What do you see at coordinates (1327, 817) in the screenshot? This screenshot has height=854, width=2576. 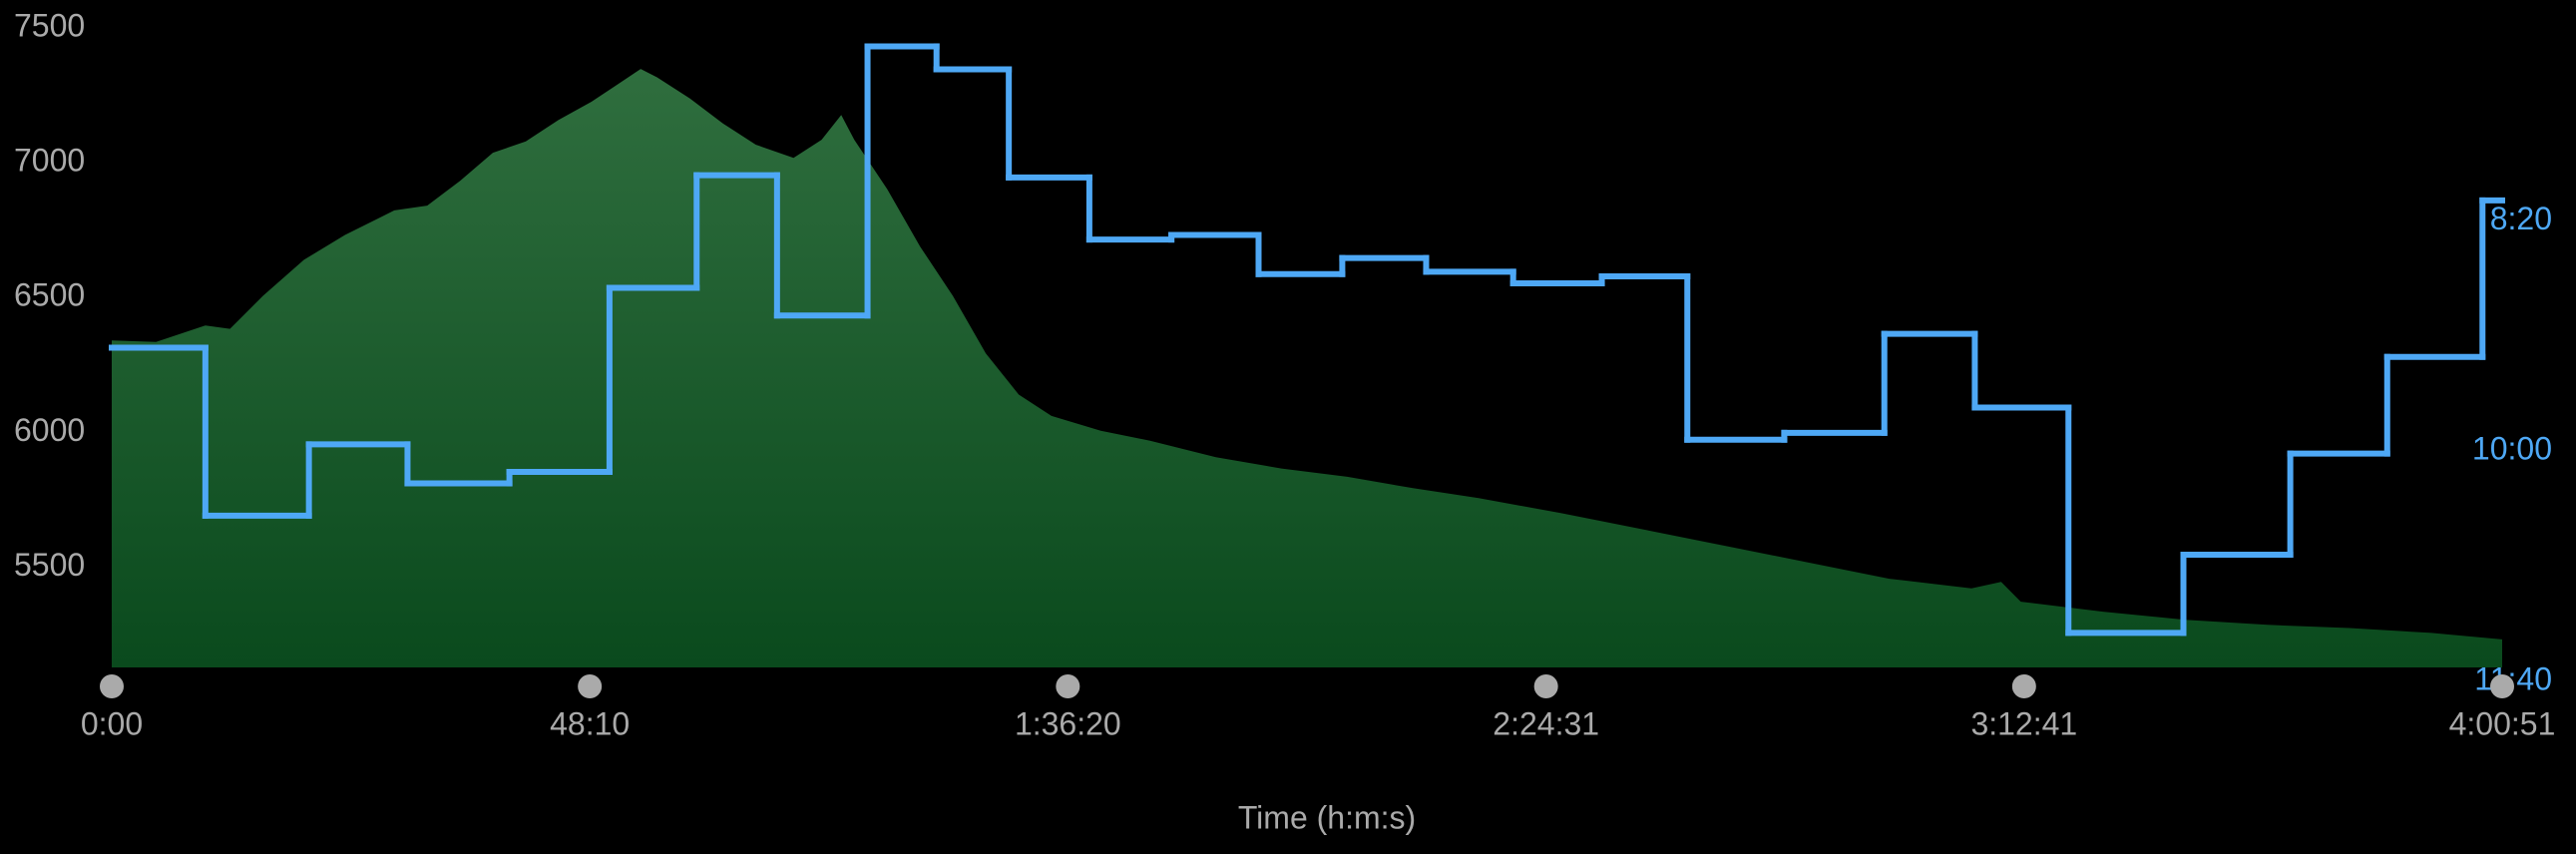 I see `x-axis-title: Time (h:m:s)` at bounding box center [1327, 817].